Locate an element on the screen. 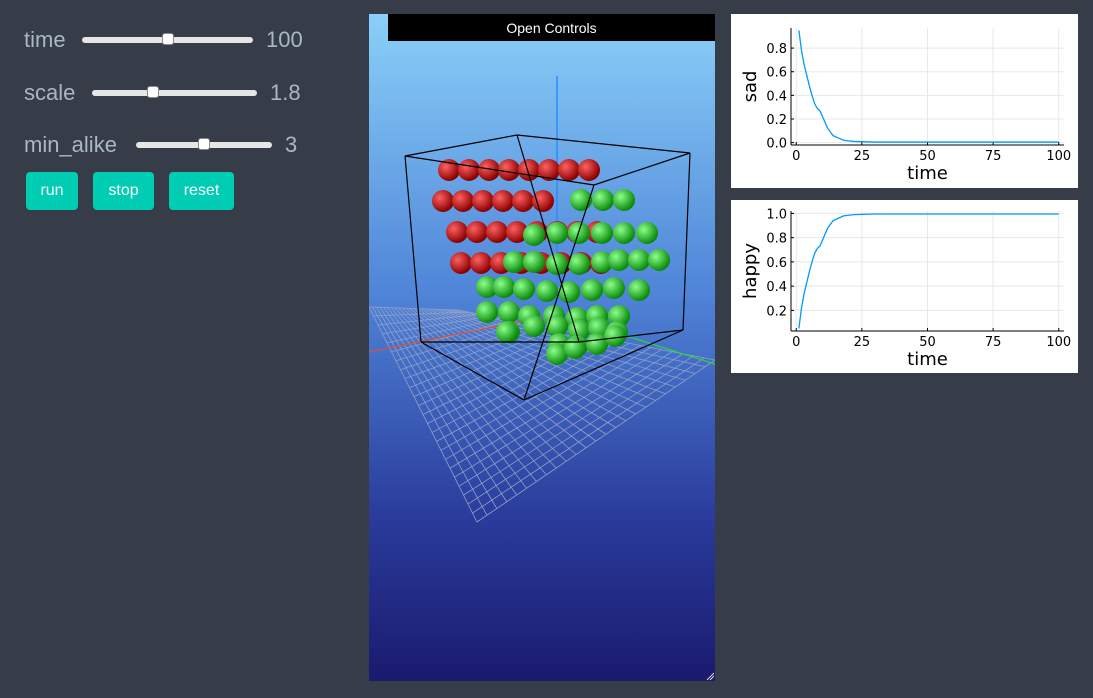  reset-button: reset is located at coordinates (201, 191).